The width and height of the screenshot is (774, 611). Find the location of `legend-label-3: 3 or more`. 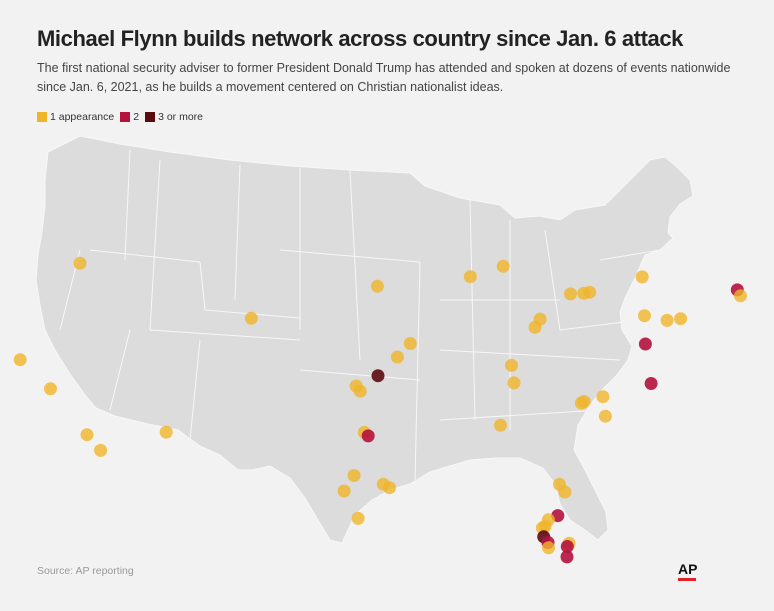

legend-label-3: 3 or more is located at coordinates (181, 117).